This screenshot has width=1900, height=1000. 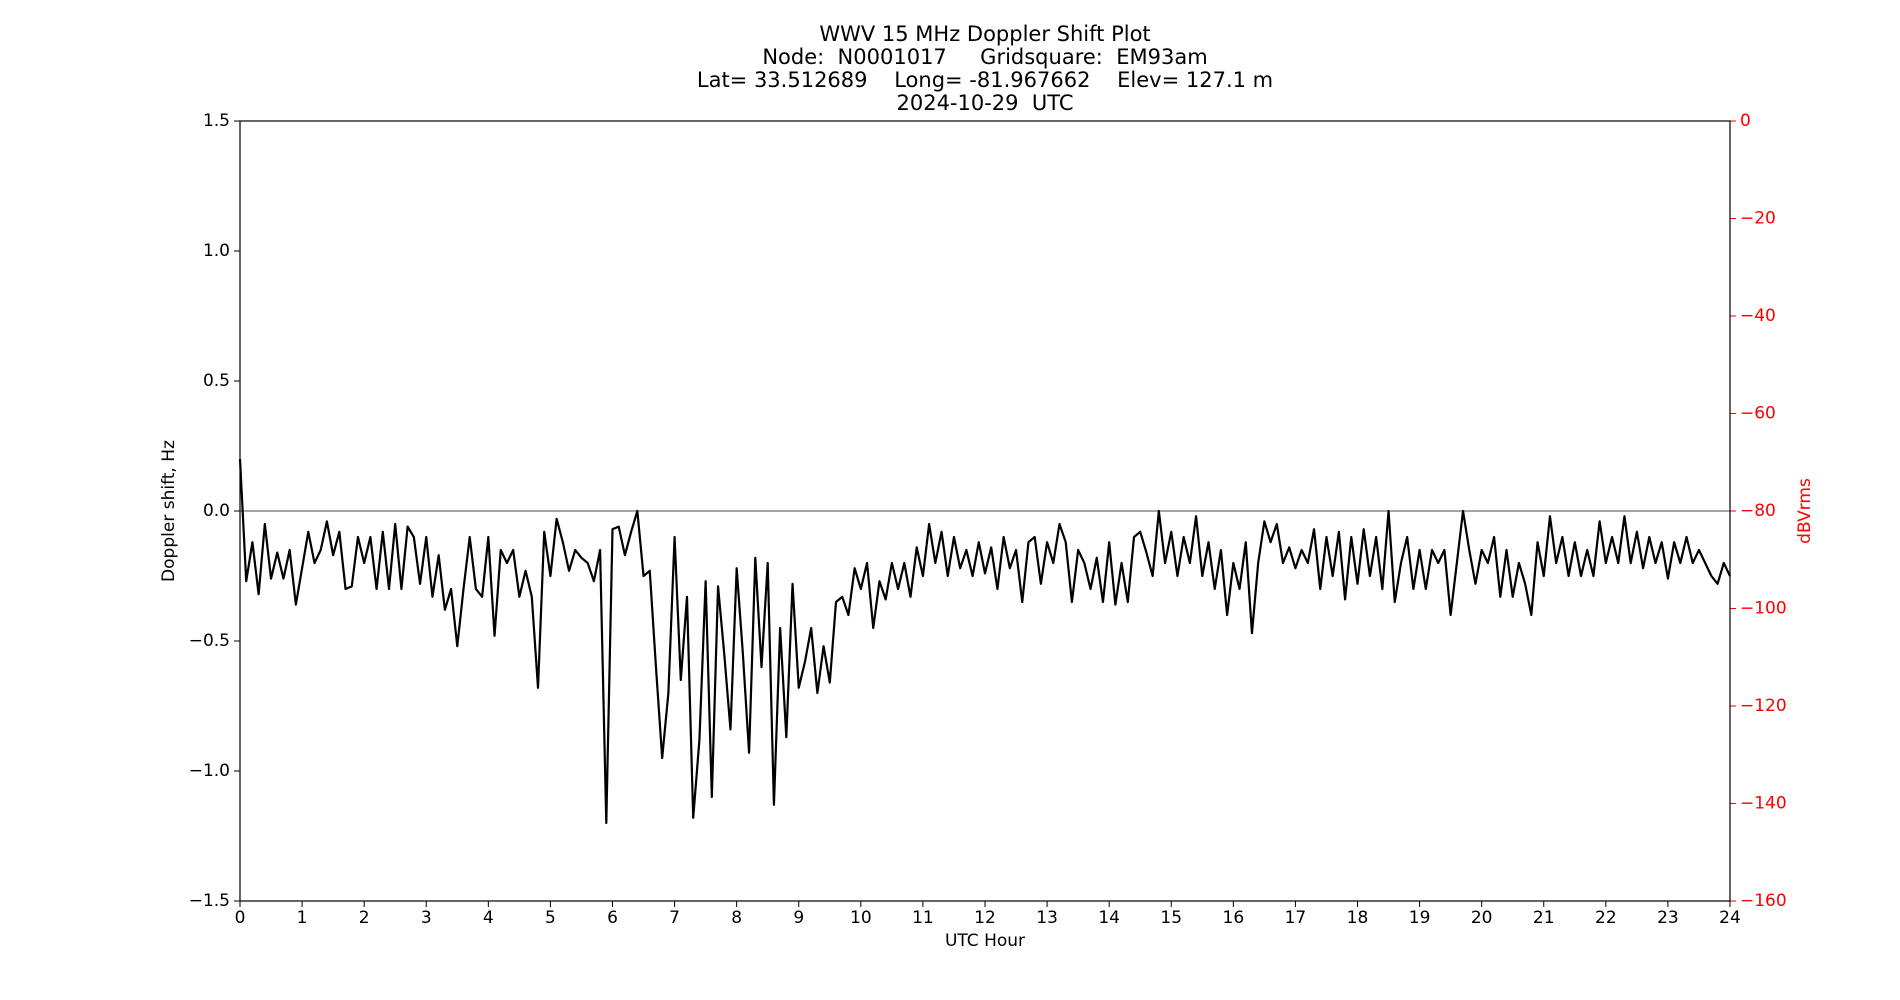 I want to click on x-tick-label: 8, so click(x=736, y=918).